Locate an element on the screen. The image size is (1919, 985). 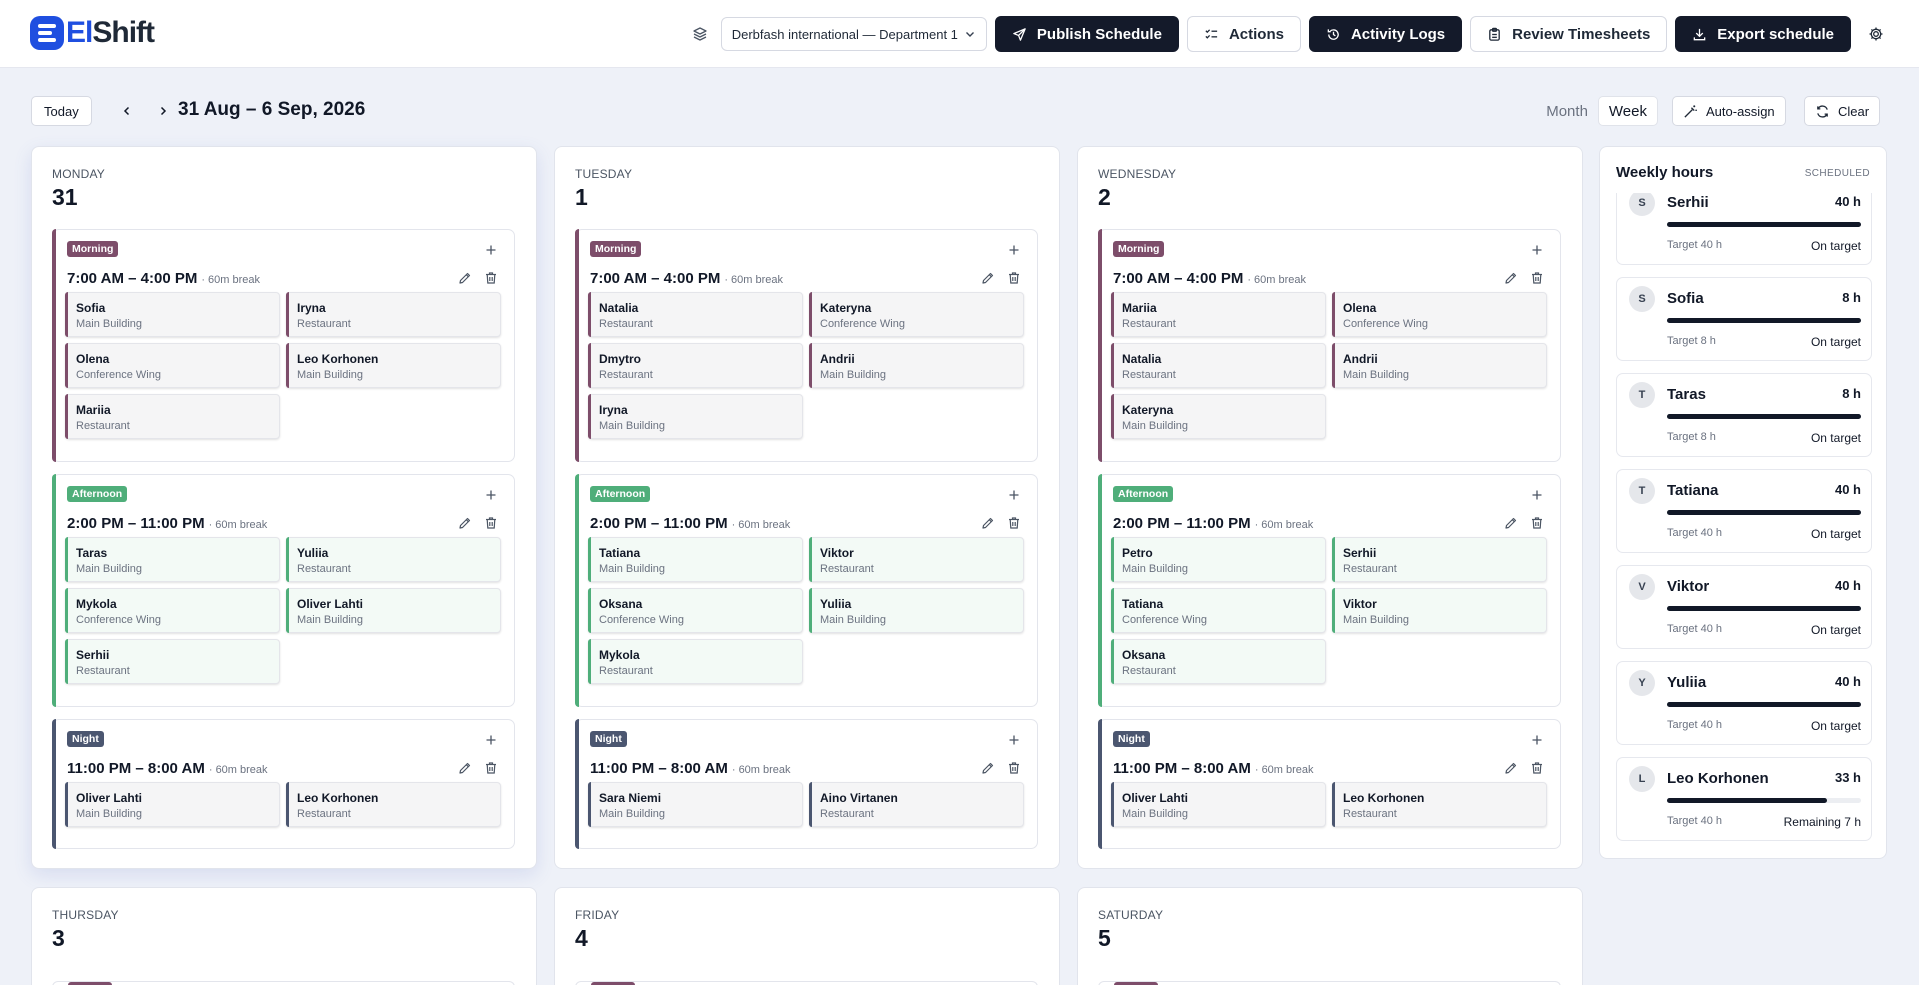
weekly-hours-item: S Serhii 40 h Target 40 h On target is located at coordinates (1744, 229).